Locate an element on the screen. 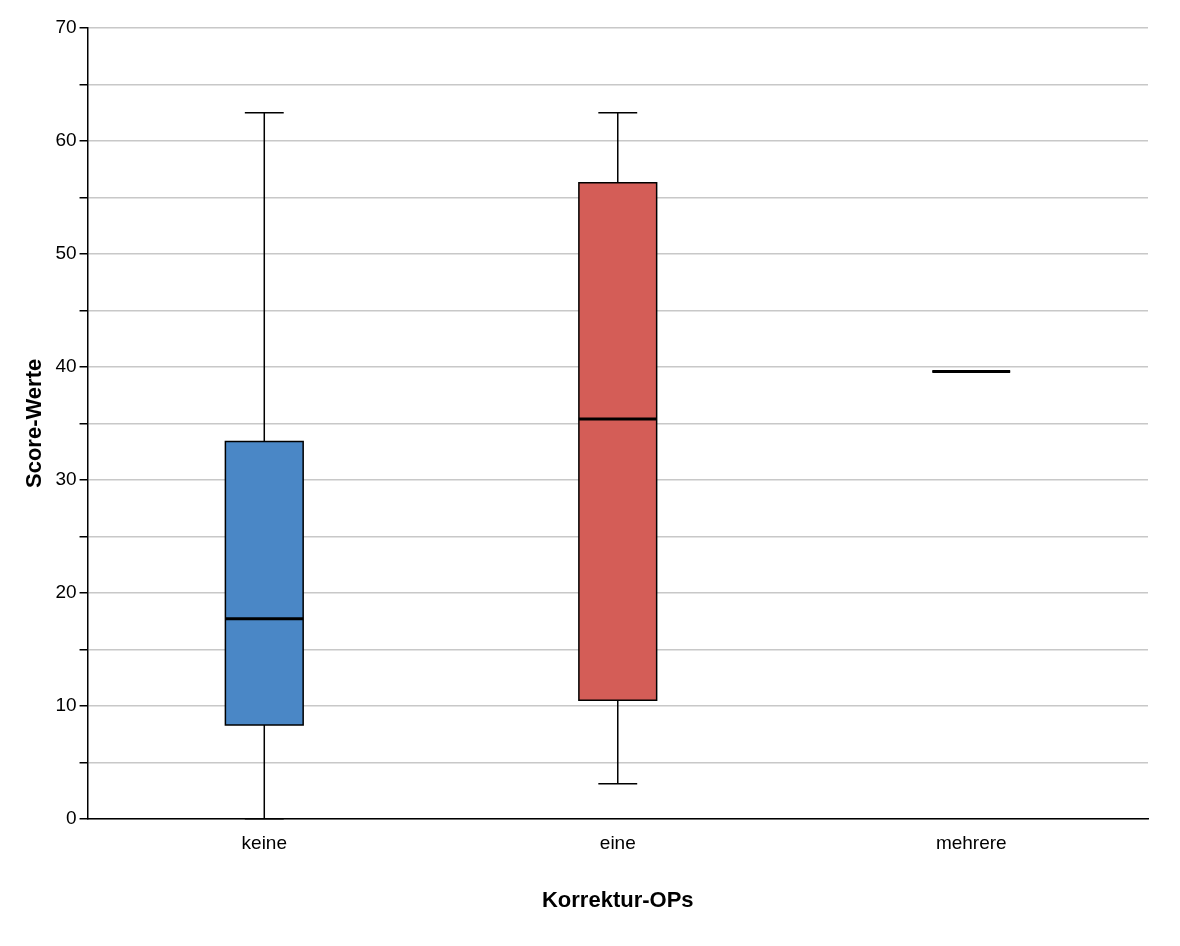 The width and height of the screenshot is (1180, 946). y-tick-label: 70 is located at coordinates (66, 27).